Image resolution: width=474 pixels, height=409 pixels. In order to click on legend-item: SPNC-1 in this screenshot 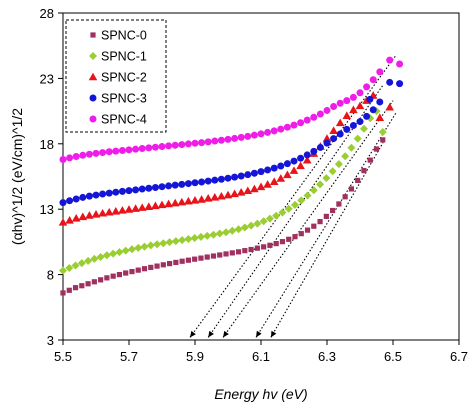, I will do `click(118, 57)`.